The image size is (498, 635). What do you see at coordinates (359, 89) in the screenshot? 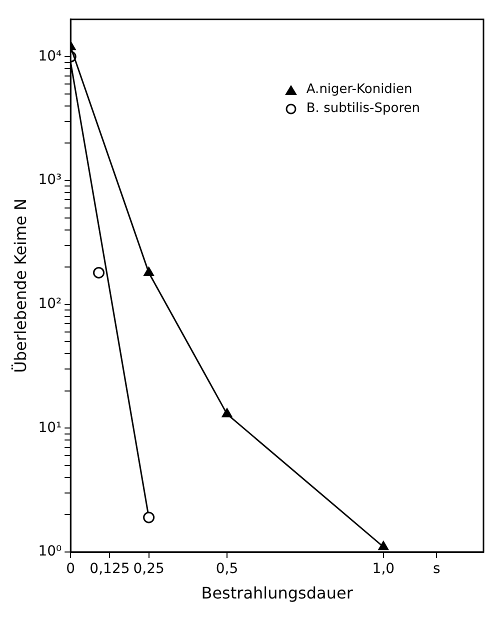
I see `legend-label: A.niger-Konidien` at bounding box center [359, 89].